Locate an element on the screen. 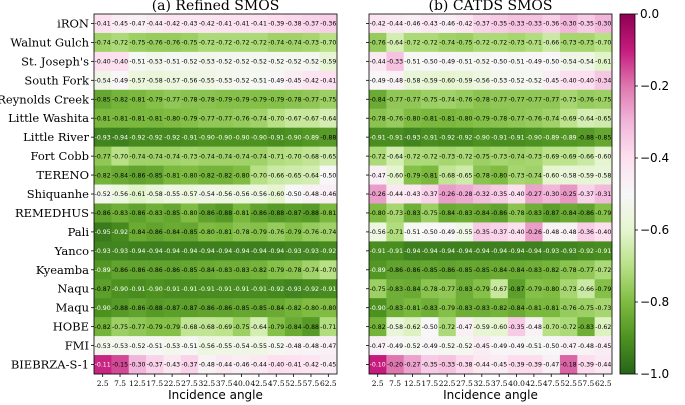 This screenshot has height=405, width=685. cell-label: -0.39 is located at coordinates (517, 365).